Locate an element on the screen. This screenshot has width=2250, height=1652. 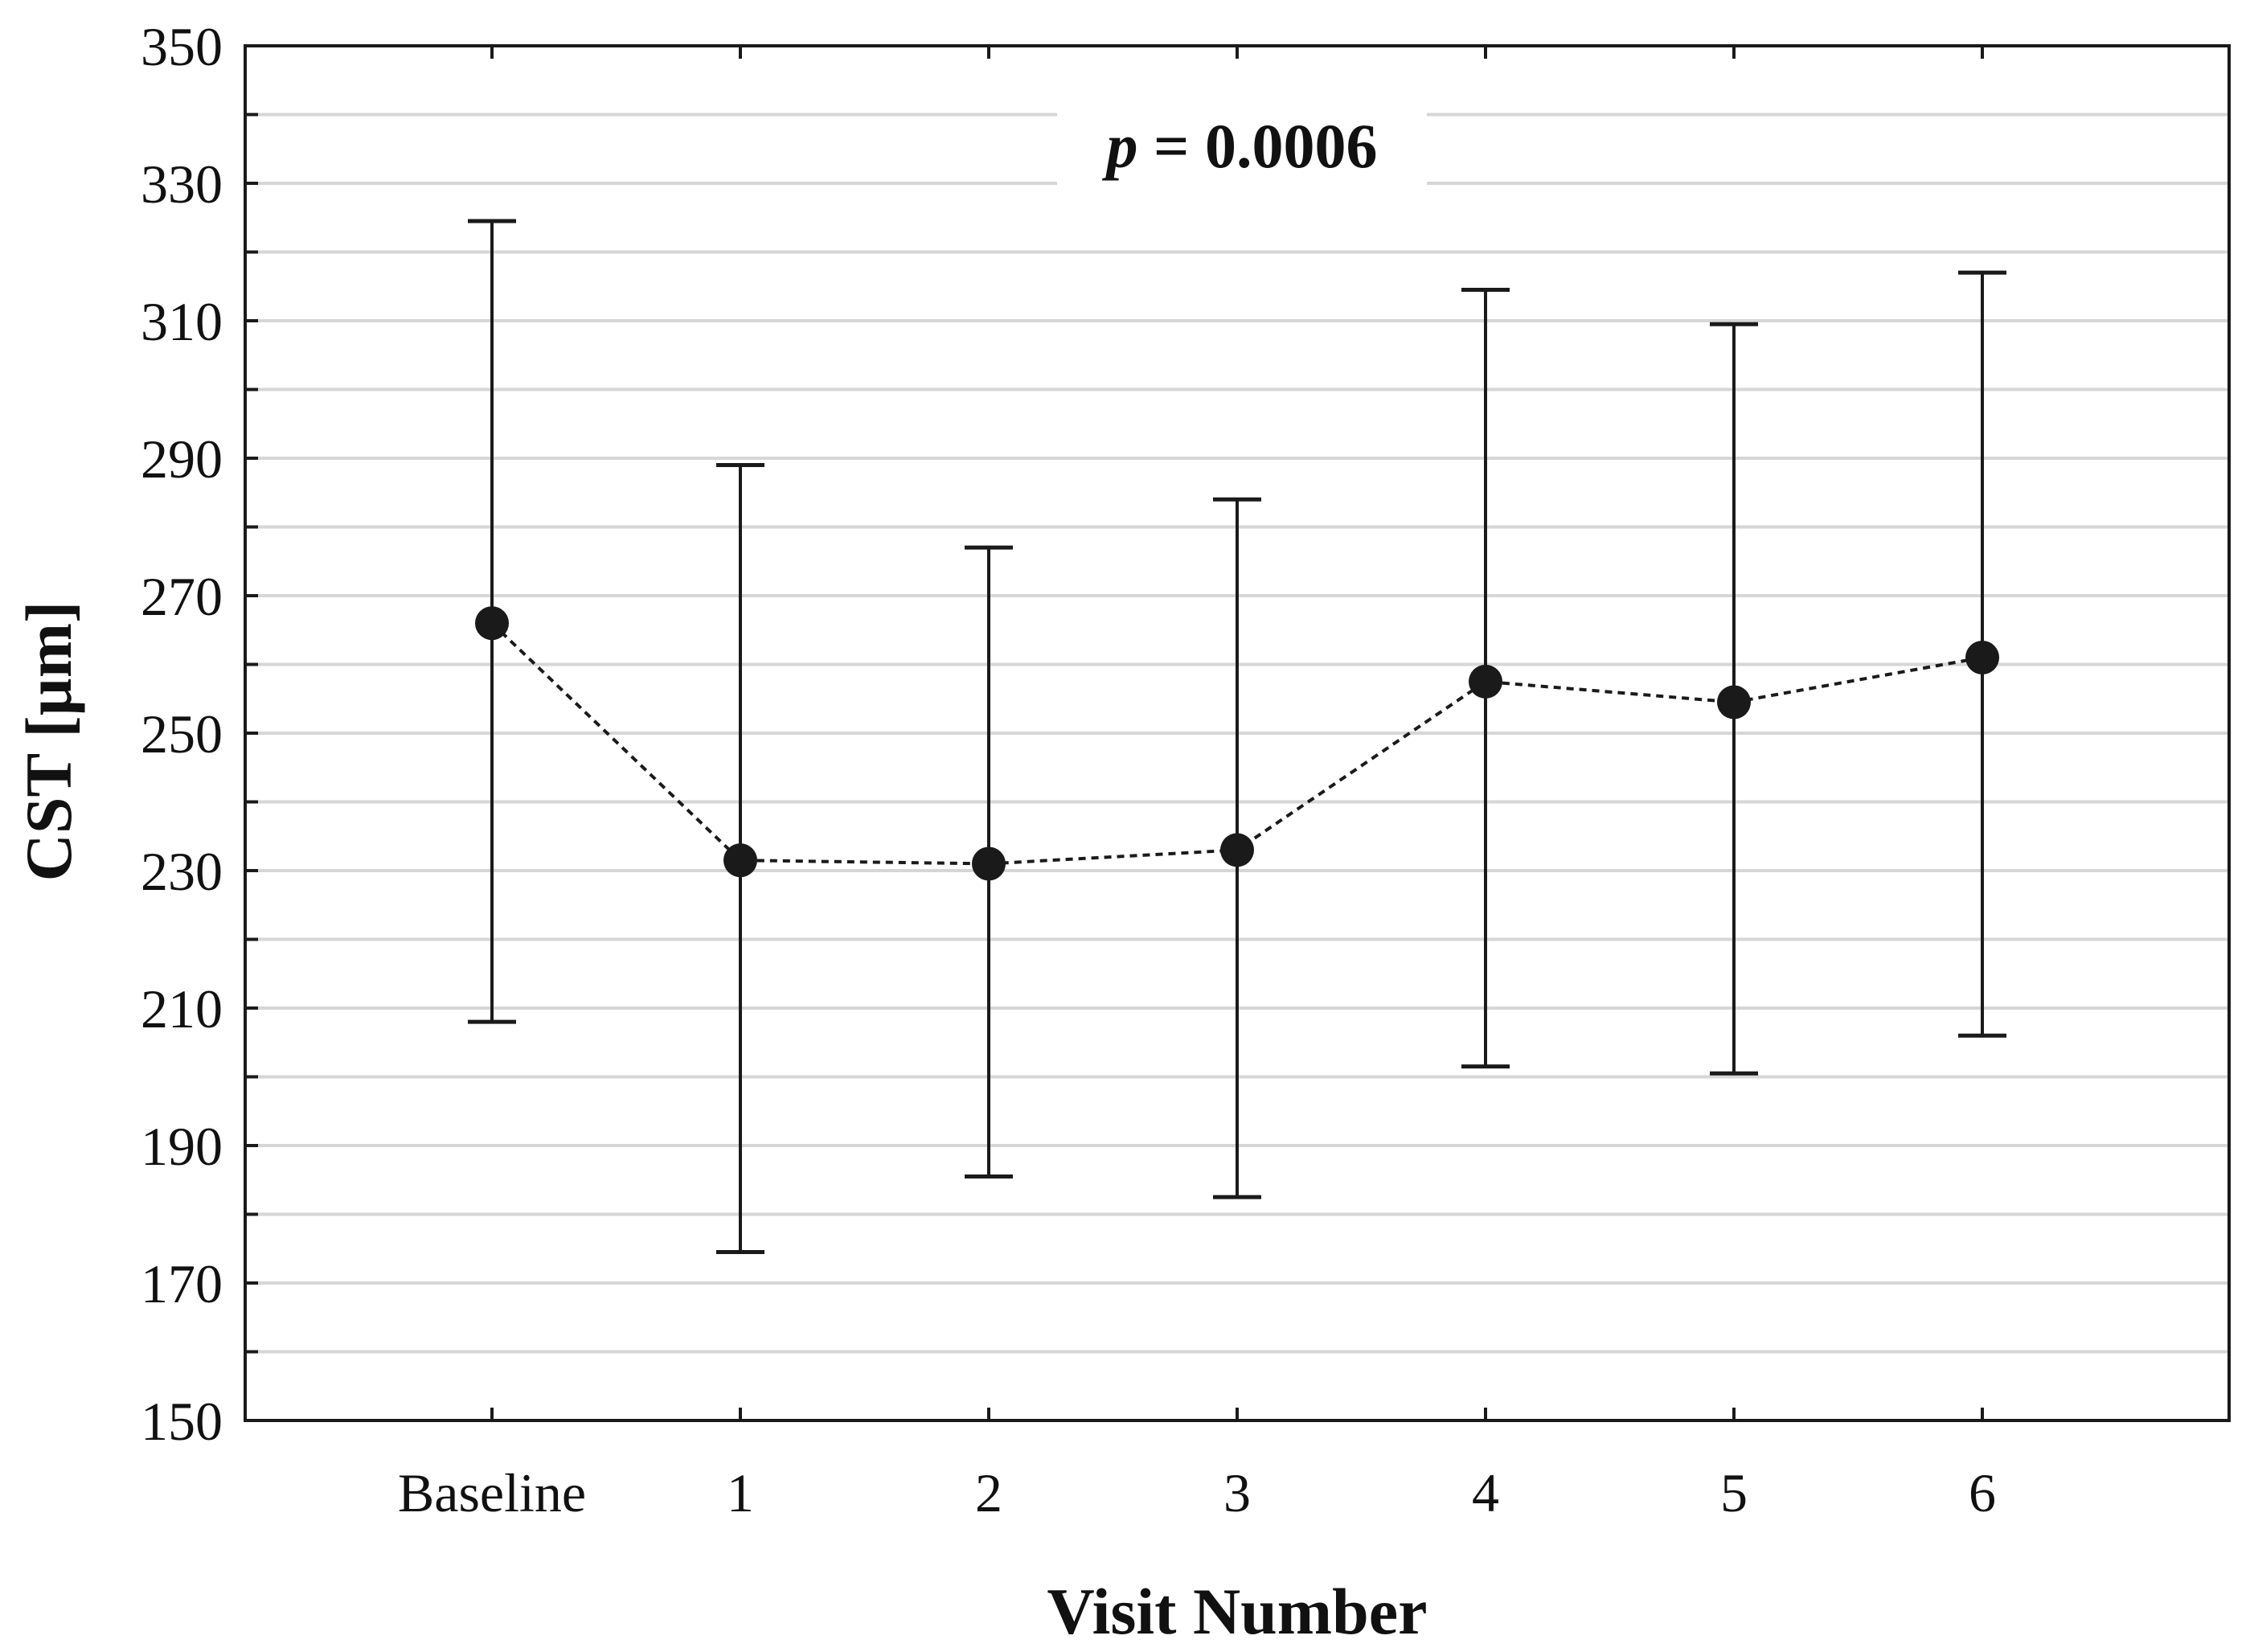
y-tick-label: 310 is located at coordinates (182, 321).